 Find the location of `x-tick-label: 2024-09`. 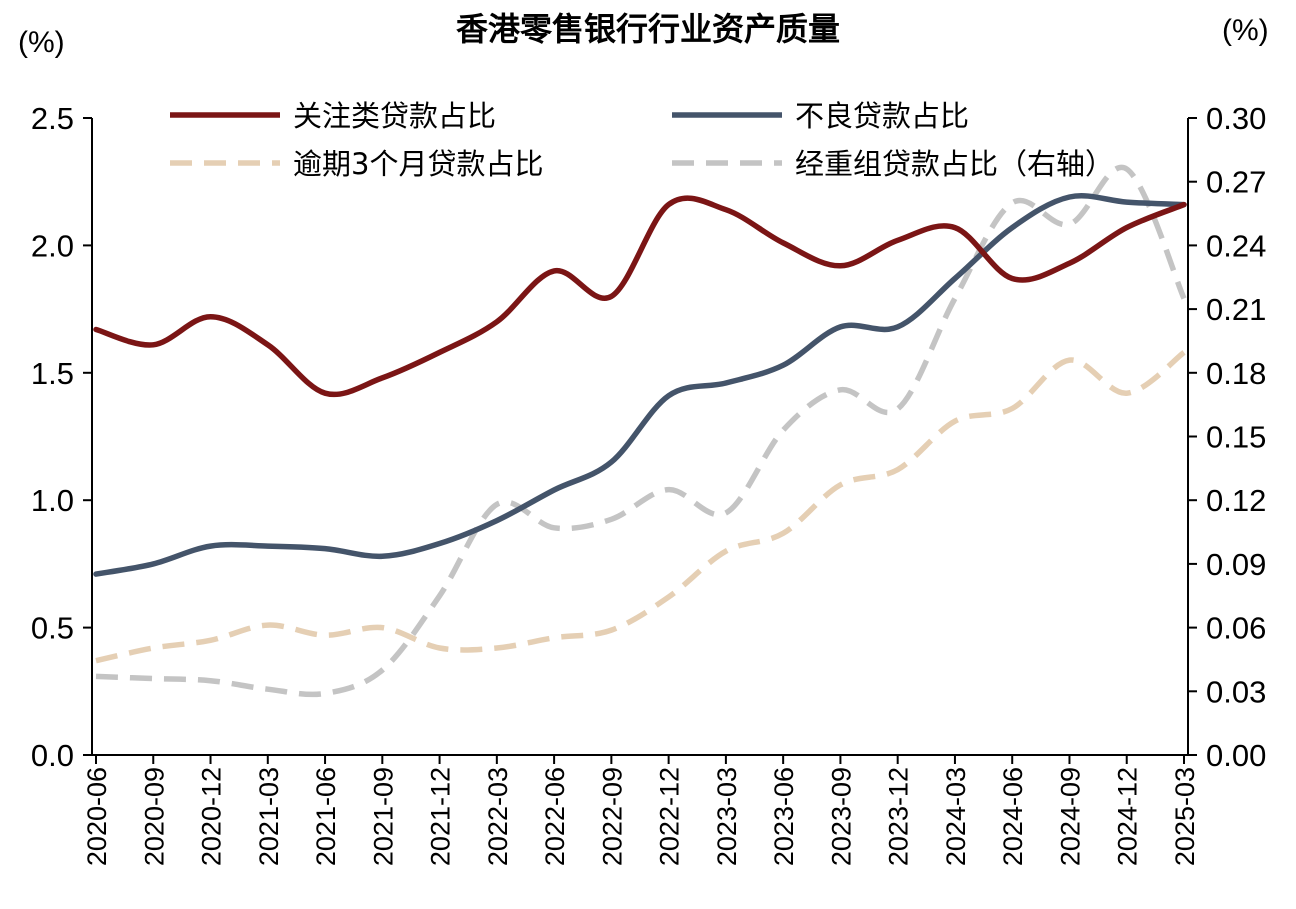

x-tick-label: 2024-09 is located at coordinates (1070, 816).